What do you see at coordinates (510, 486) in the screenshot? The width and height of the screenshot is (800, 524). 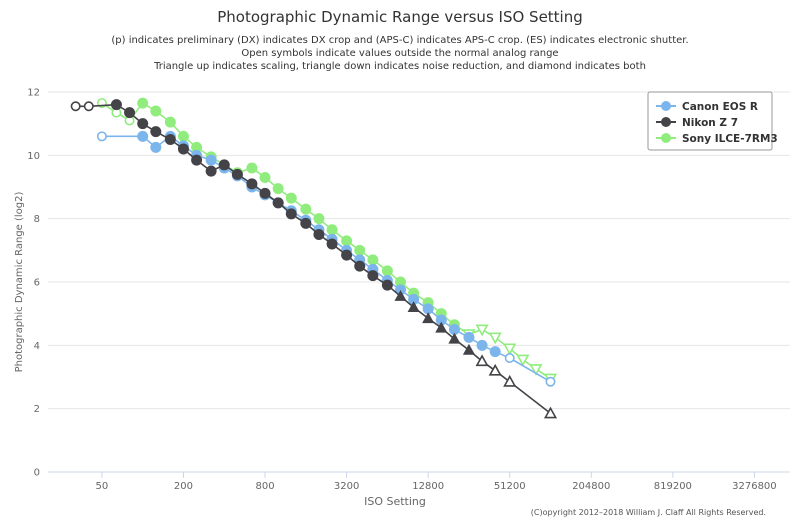 I see `x-tick-label: 51200` at bounding box center [510, 486].